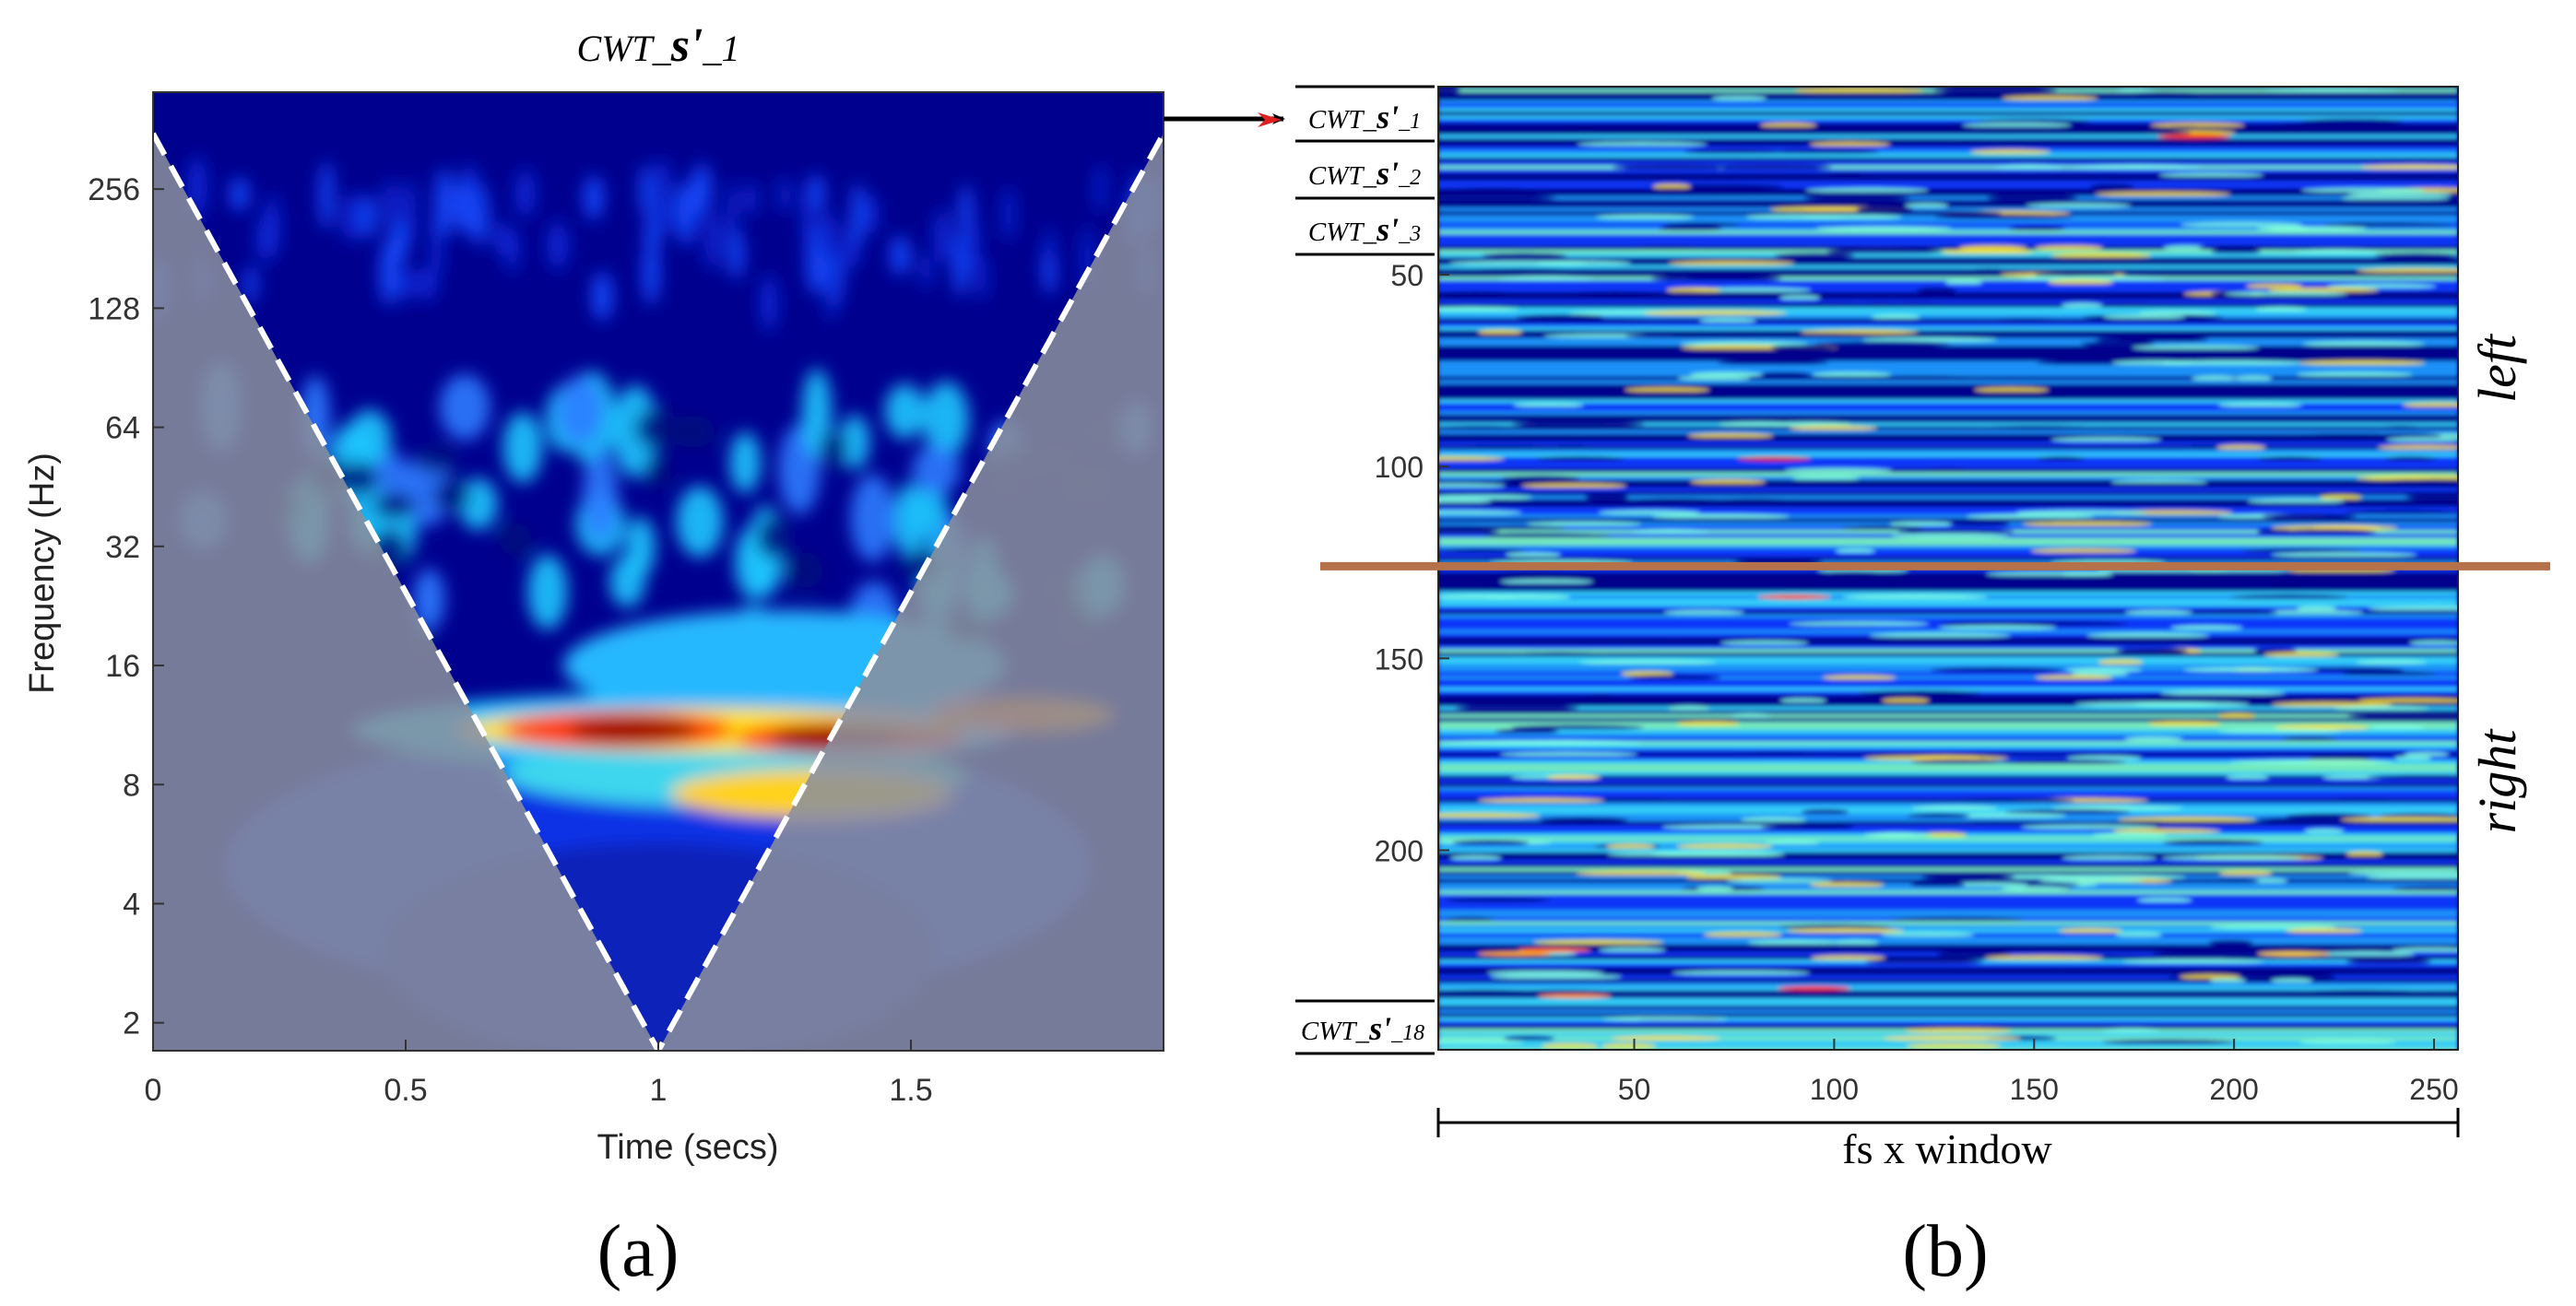 The width and height of the screenshot is (2576, 1306). What do you see at coordinates (2433, 1090) in the screenshot?
I see `x-tick-label-b: 250` at bounding box center [2433, 1090].